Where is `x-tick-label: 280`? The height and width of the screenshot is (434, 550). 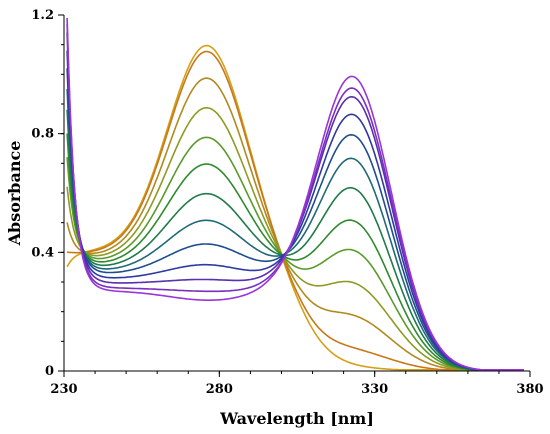 x-tick-label: 280 is located at coordinates (219, 389).